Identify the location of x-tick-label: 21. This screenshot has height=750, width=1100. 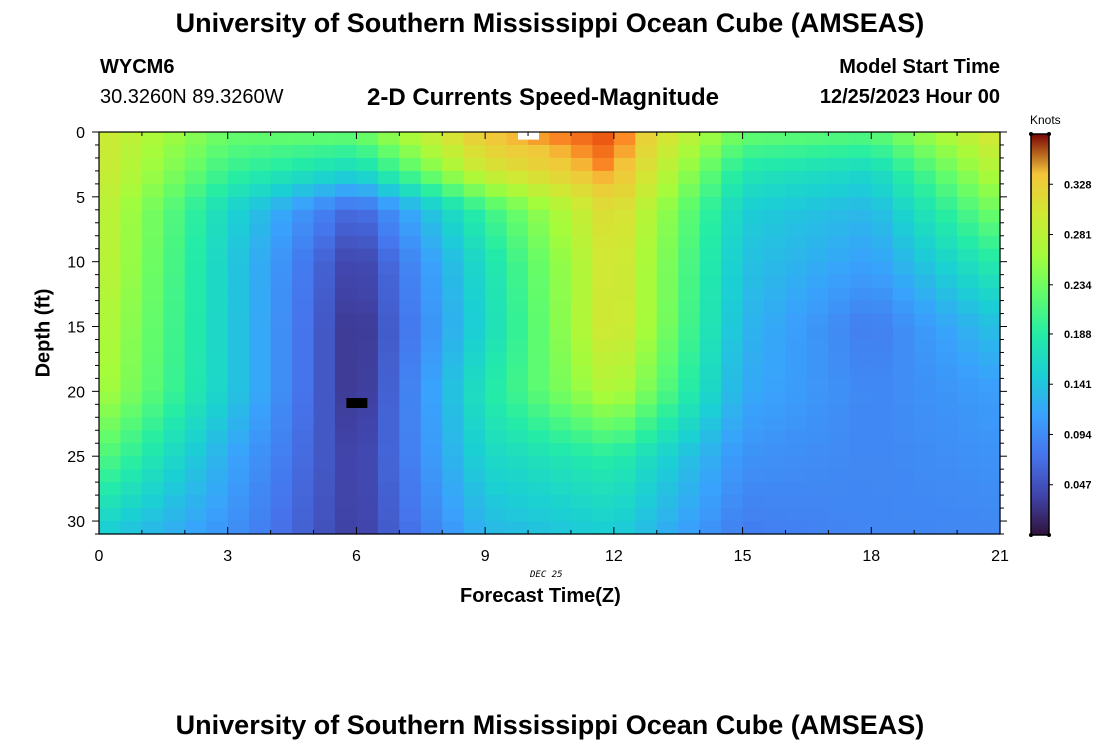
(1000, 556).